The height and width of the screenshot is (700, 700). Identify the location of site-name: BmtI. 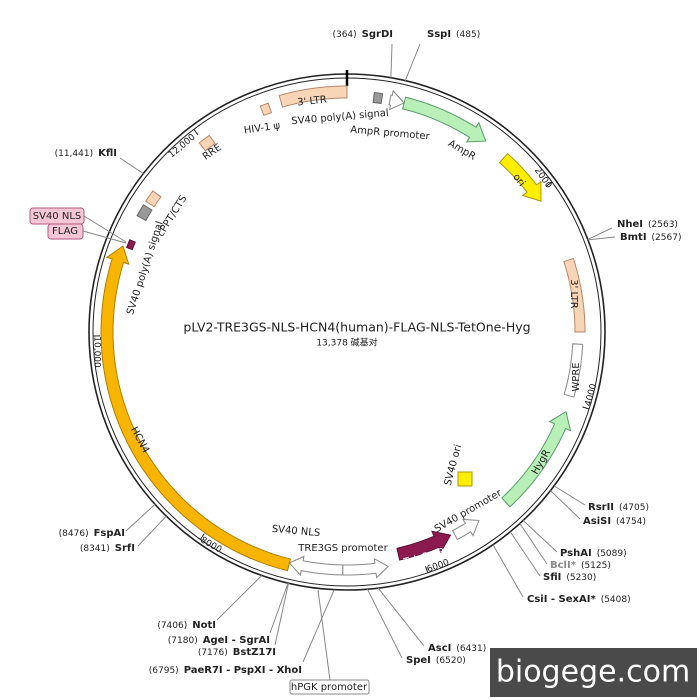
(633, 237).